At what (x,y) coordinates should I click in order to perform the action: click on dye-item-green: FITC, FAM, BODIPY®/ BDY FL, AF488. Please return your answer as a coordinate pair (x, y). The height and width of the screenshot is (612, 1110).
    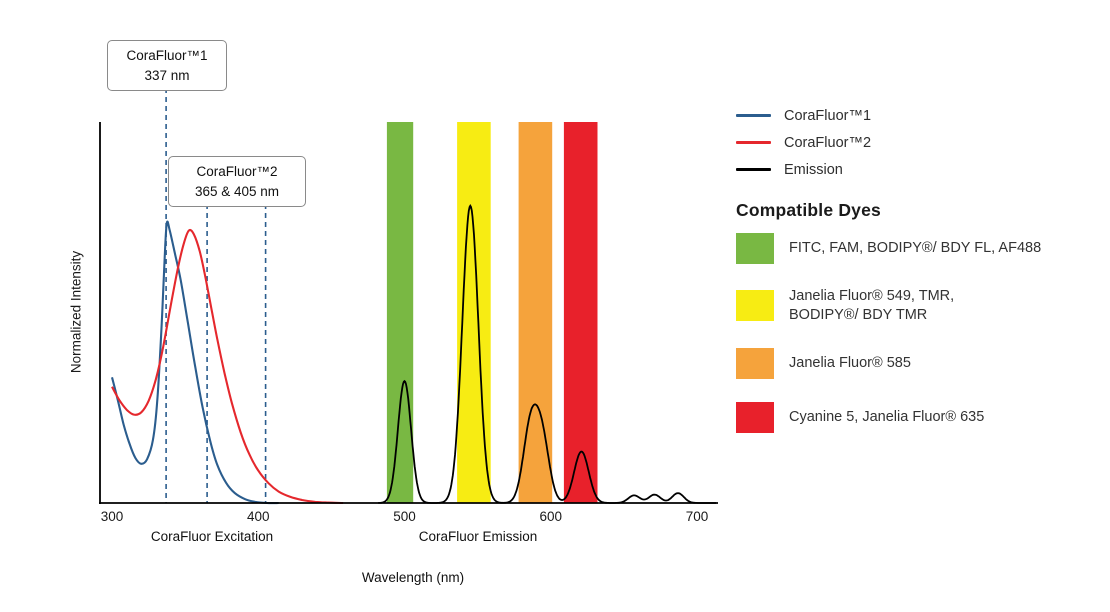
    Looking at the image, I should click on (888, 248).